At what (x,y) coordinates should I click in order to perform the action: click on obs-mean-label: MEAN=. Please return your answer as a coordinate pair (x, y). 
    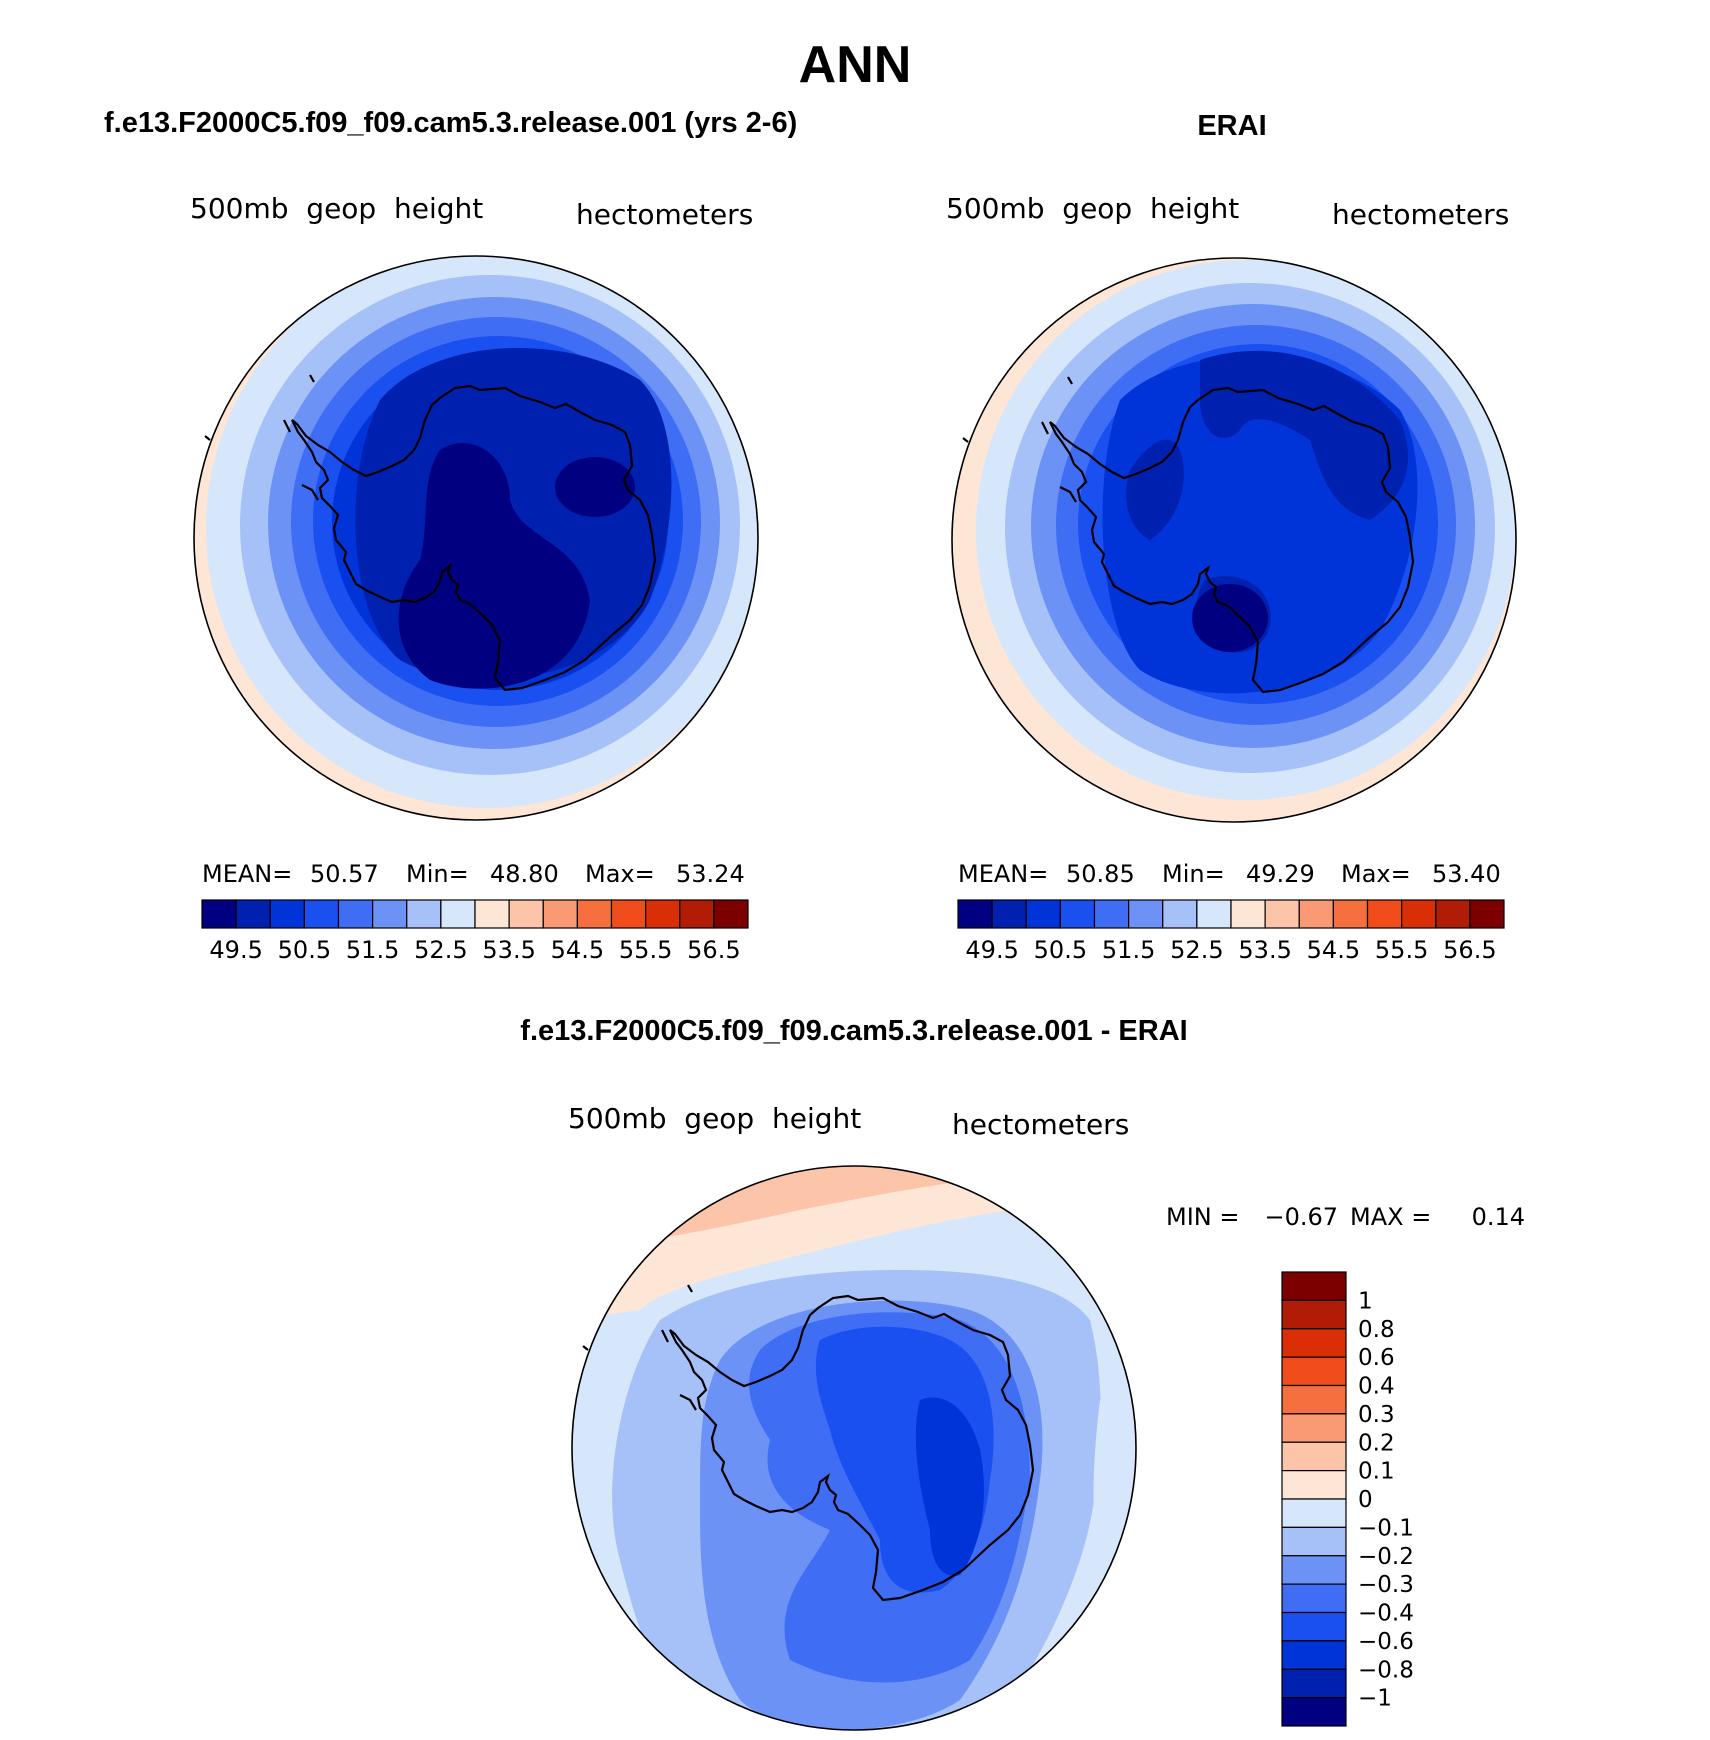
    Looking at the image, I should click on (1003, 874).